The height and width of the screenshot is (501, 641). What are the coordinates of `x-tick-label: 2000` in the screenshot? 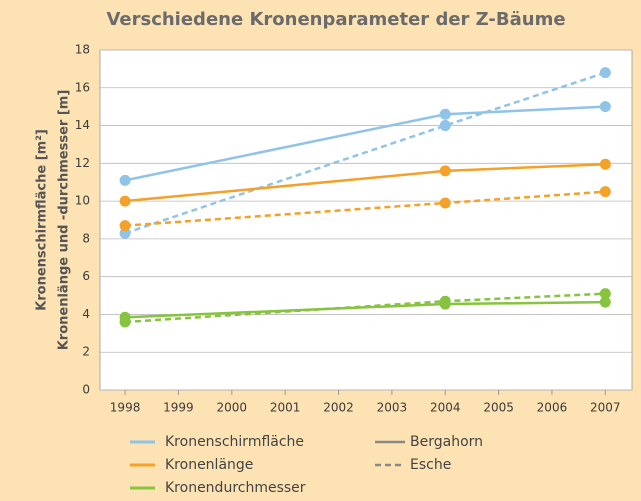 It's located at (232, 408).